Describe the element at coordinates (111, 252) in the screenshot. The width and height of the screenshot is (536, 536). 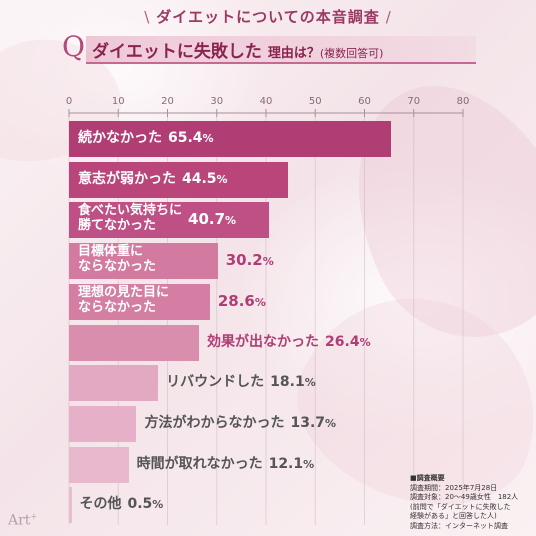
I see `bar-category-label: 目標体重に` at that location.